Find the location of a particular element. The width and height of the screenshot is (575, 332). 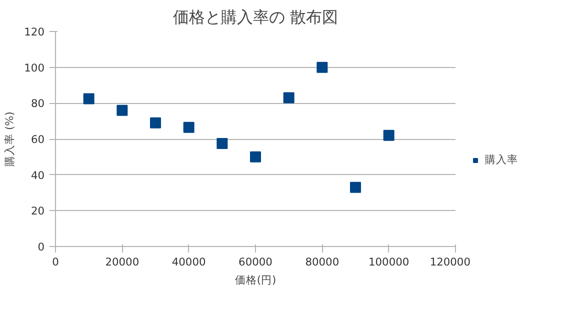

y-tick-label: 120 is located at coordinates (34, 32).